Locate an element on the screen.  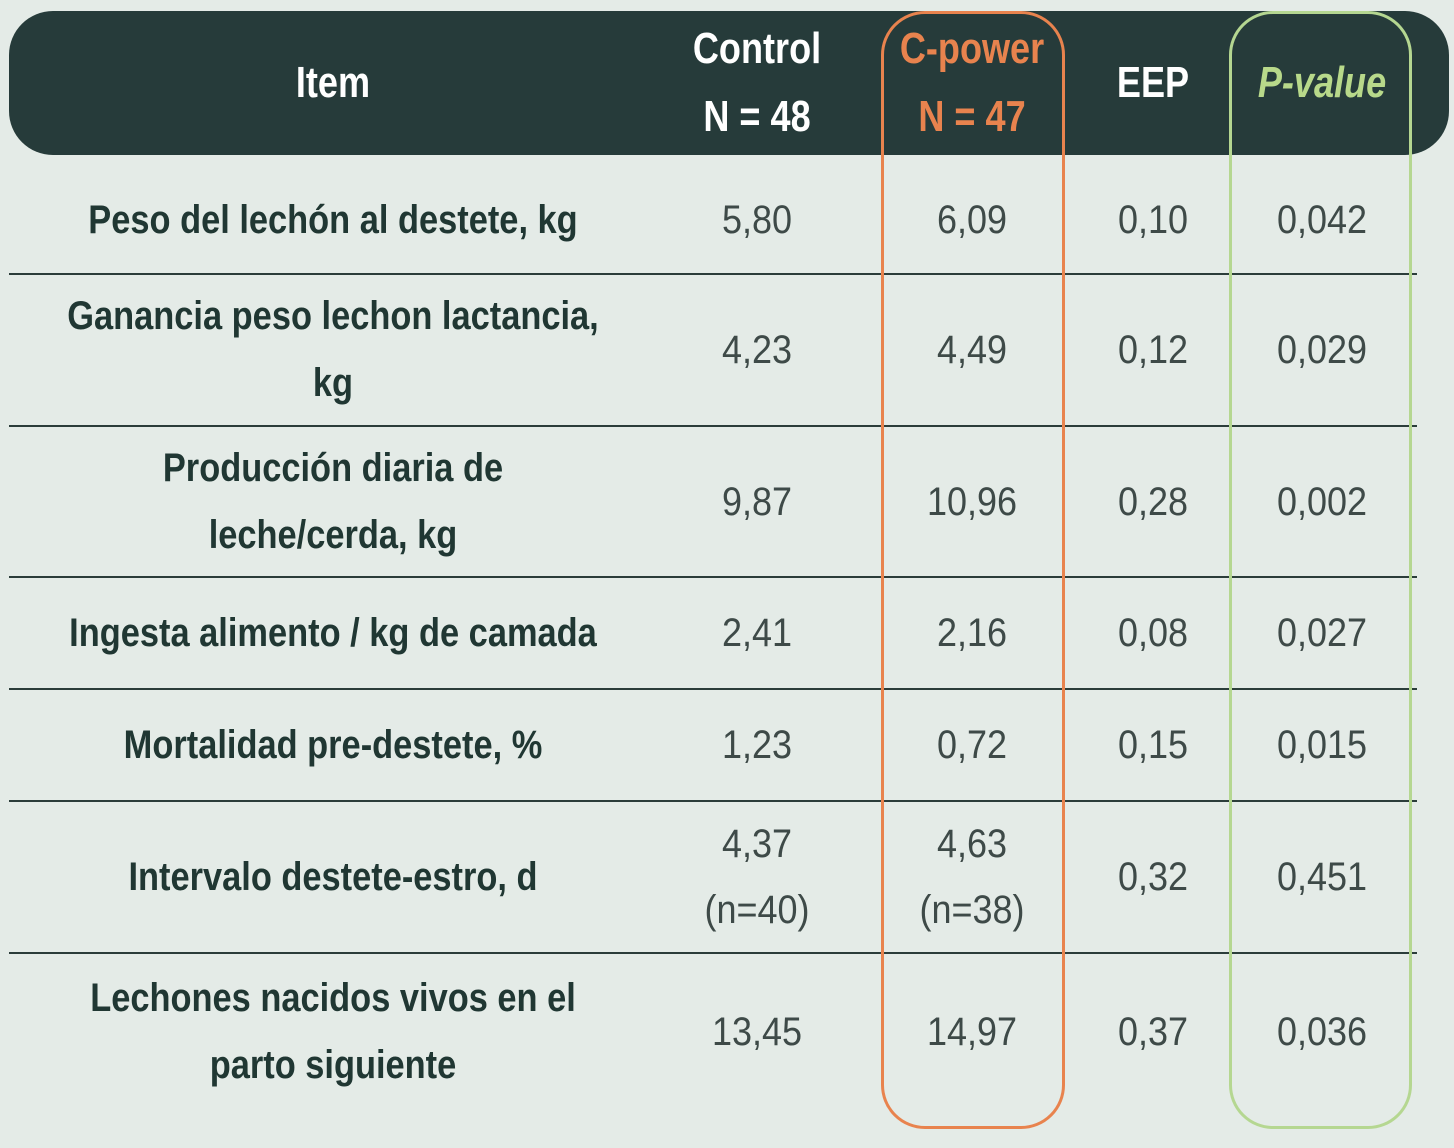
row-item-label: Peso del lechón al destete, kg is located at coordinates (332, 220).